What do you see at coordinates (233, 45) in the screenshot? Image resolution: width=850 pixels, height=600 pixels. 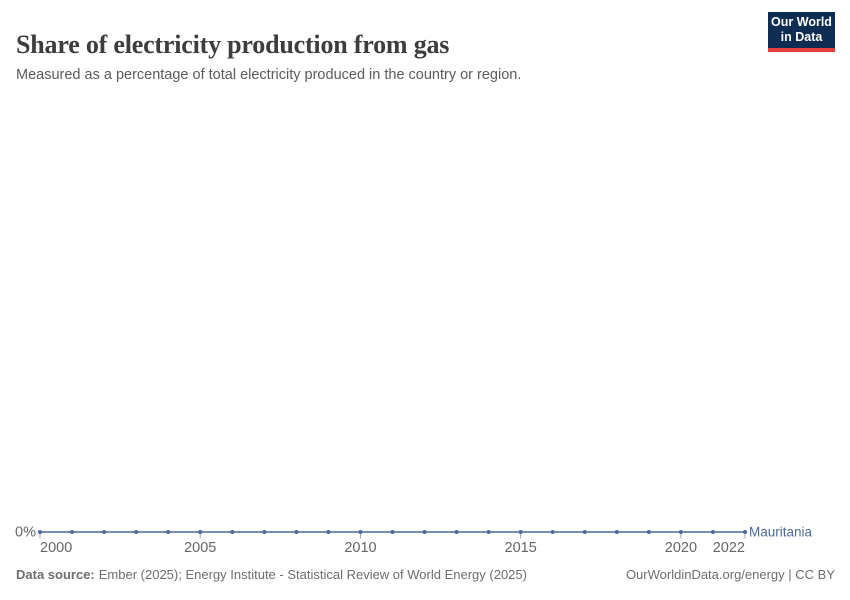 I see `chart-title: Share of electricity production from gas` at bounding box center [233, 45].